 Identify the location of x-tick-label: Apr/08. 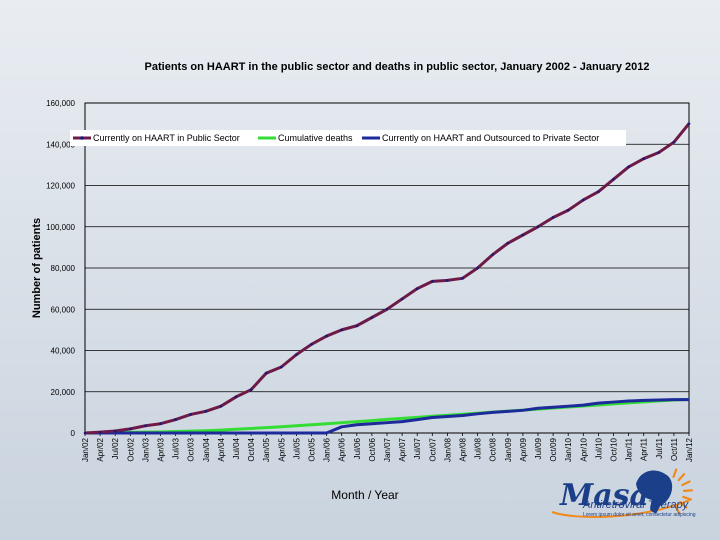
(463, 449).